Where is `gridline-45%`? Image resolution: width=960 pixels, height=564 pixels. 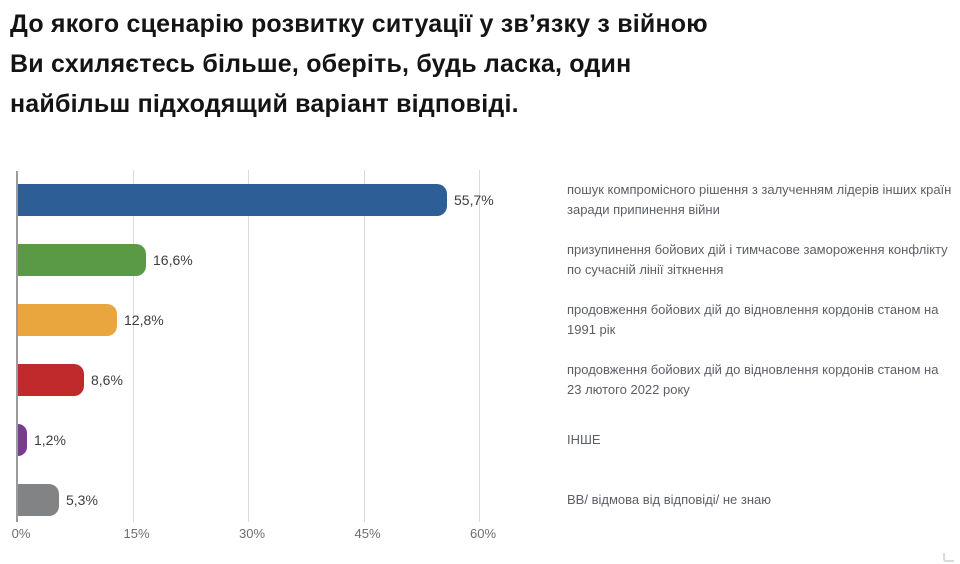 gridline-45% is located at coordinates (364, 346).